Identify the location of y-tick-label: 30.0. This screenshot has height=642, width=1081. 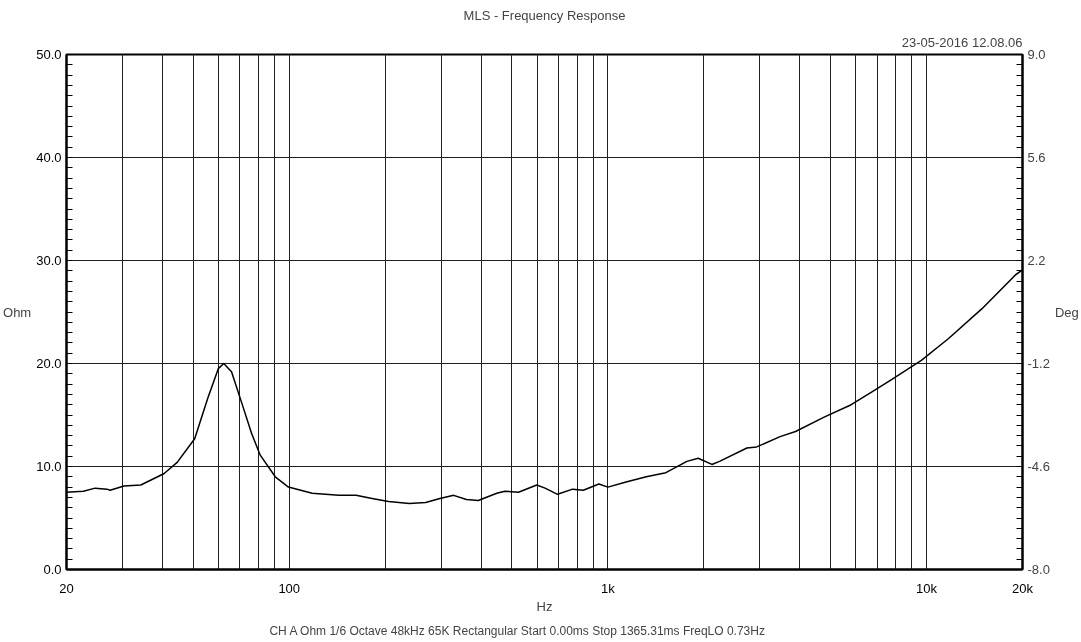
(49, 260).